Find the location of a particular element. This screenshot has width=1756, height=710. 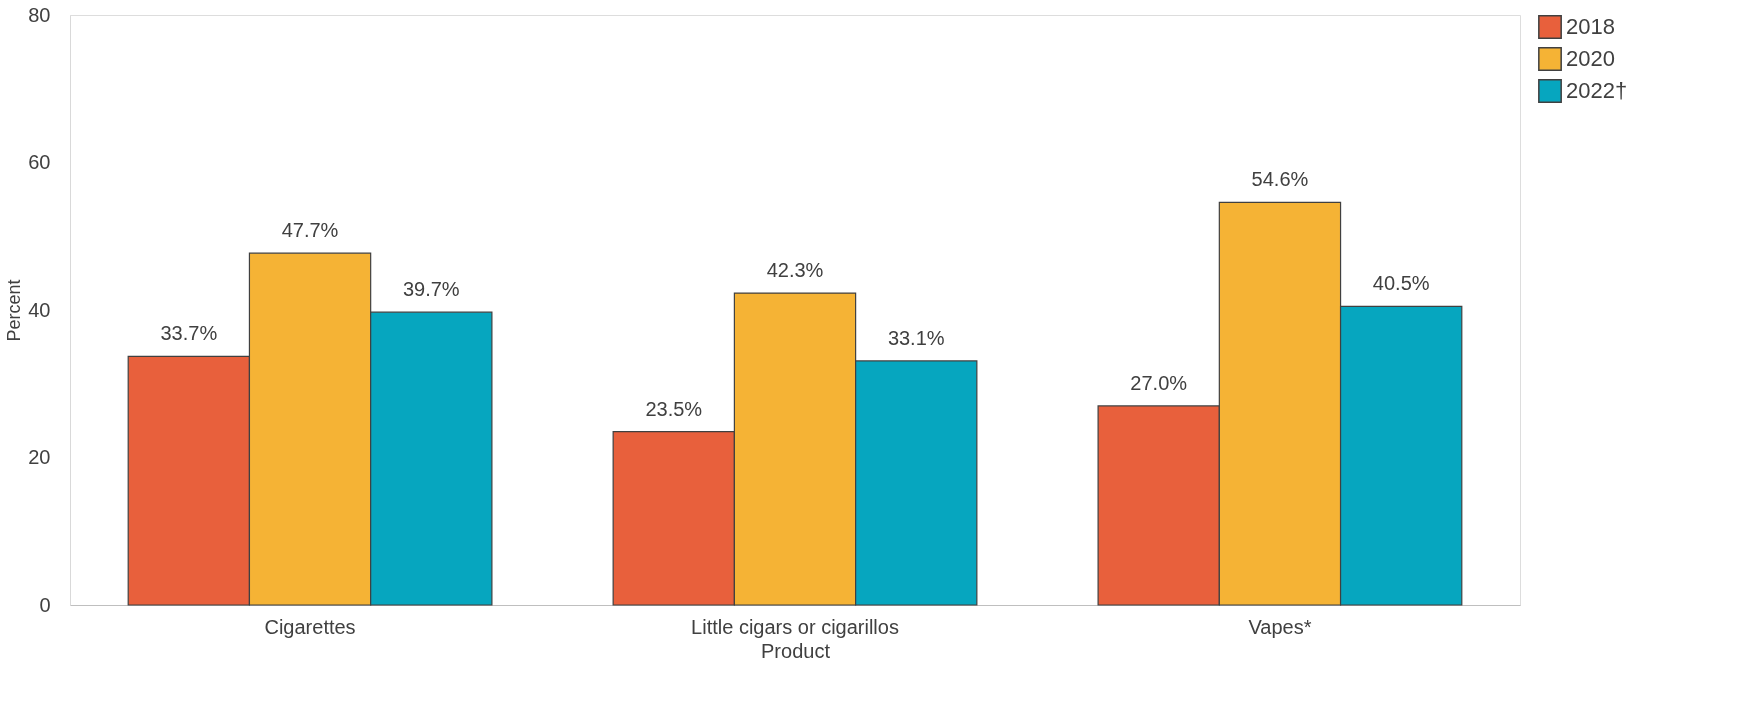

x-tick-label: Little cigars or cigarillos is located at coordinates (795, 626).